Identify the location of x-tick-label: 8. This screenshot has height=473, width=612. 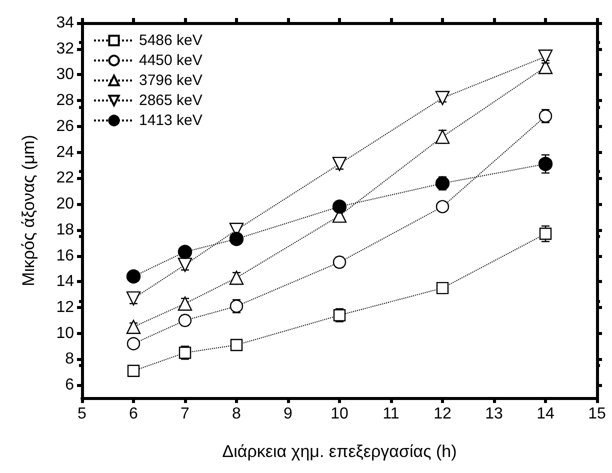
(237, 414).